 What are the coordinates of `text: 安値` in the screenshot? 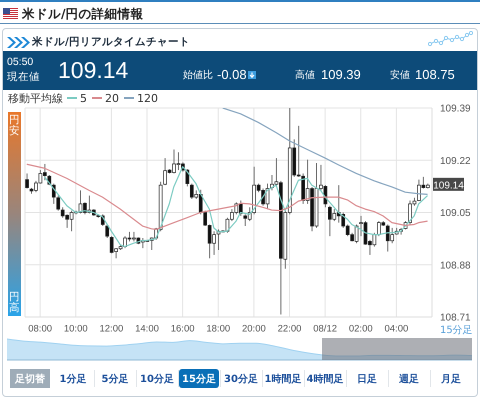 It's located at (400, 76).